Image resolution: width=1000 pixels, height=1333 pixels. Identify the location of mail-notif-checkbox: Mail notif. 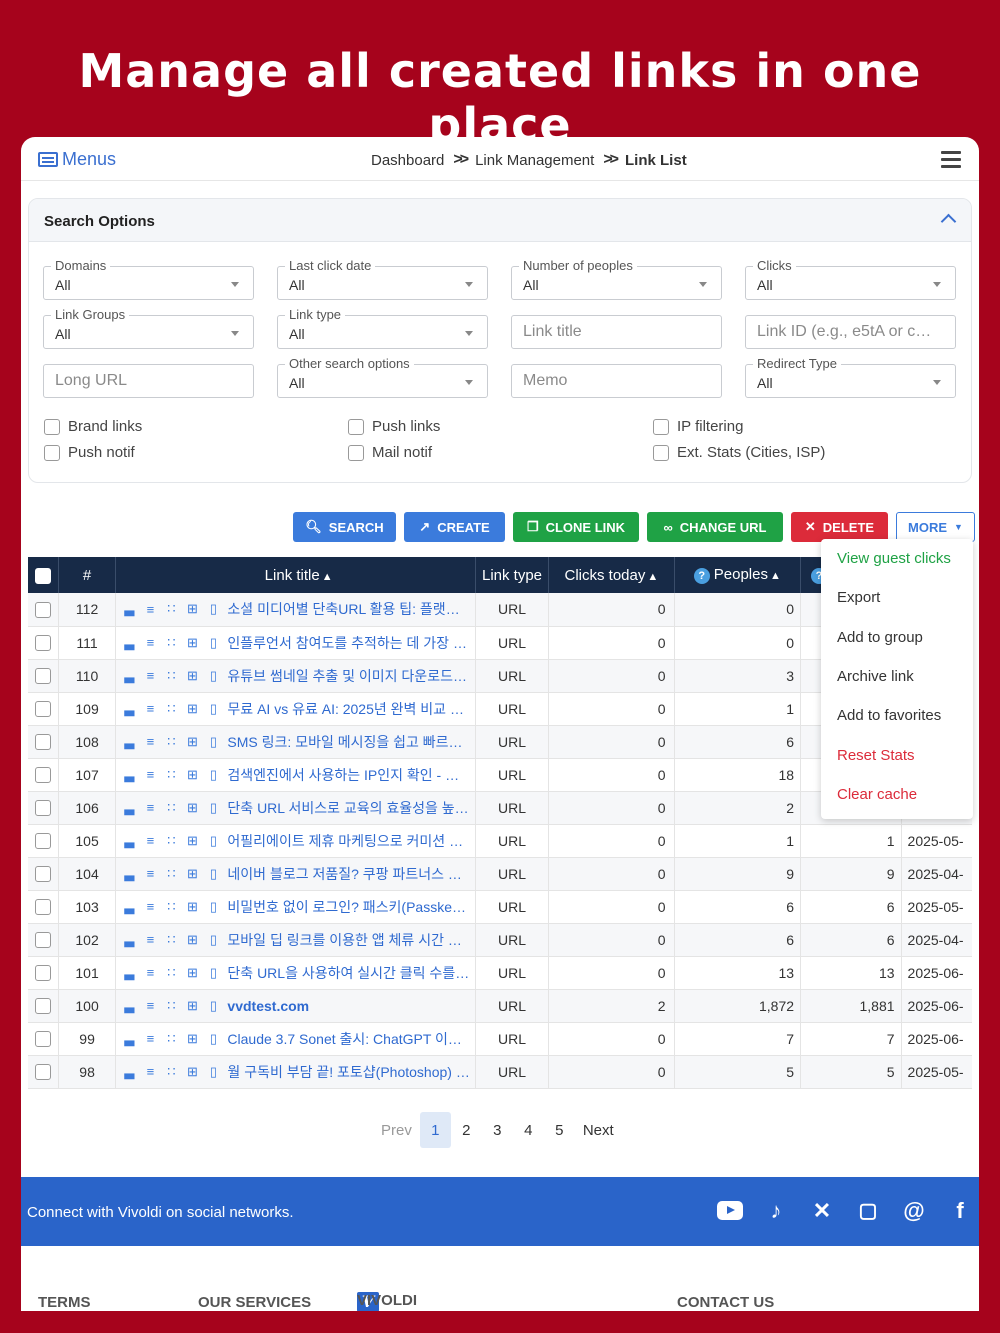
(390, 452).